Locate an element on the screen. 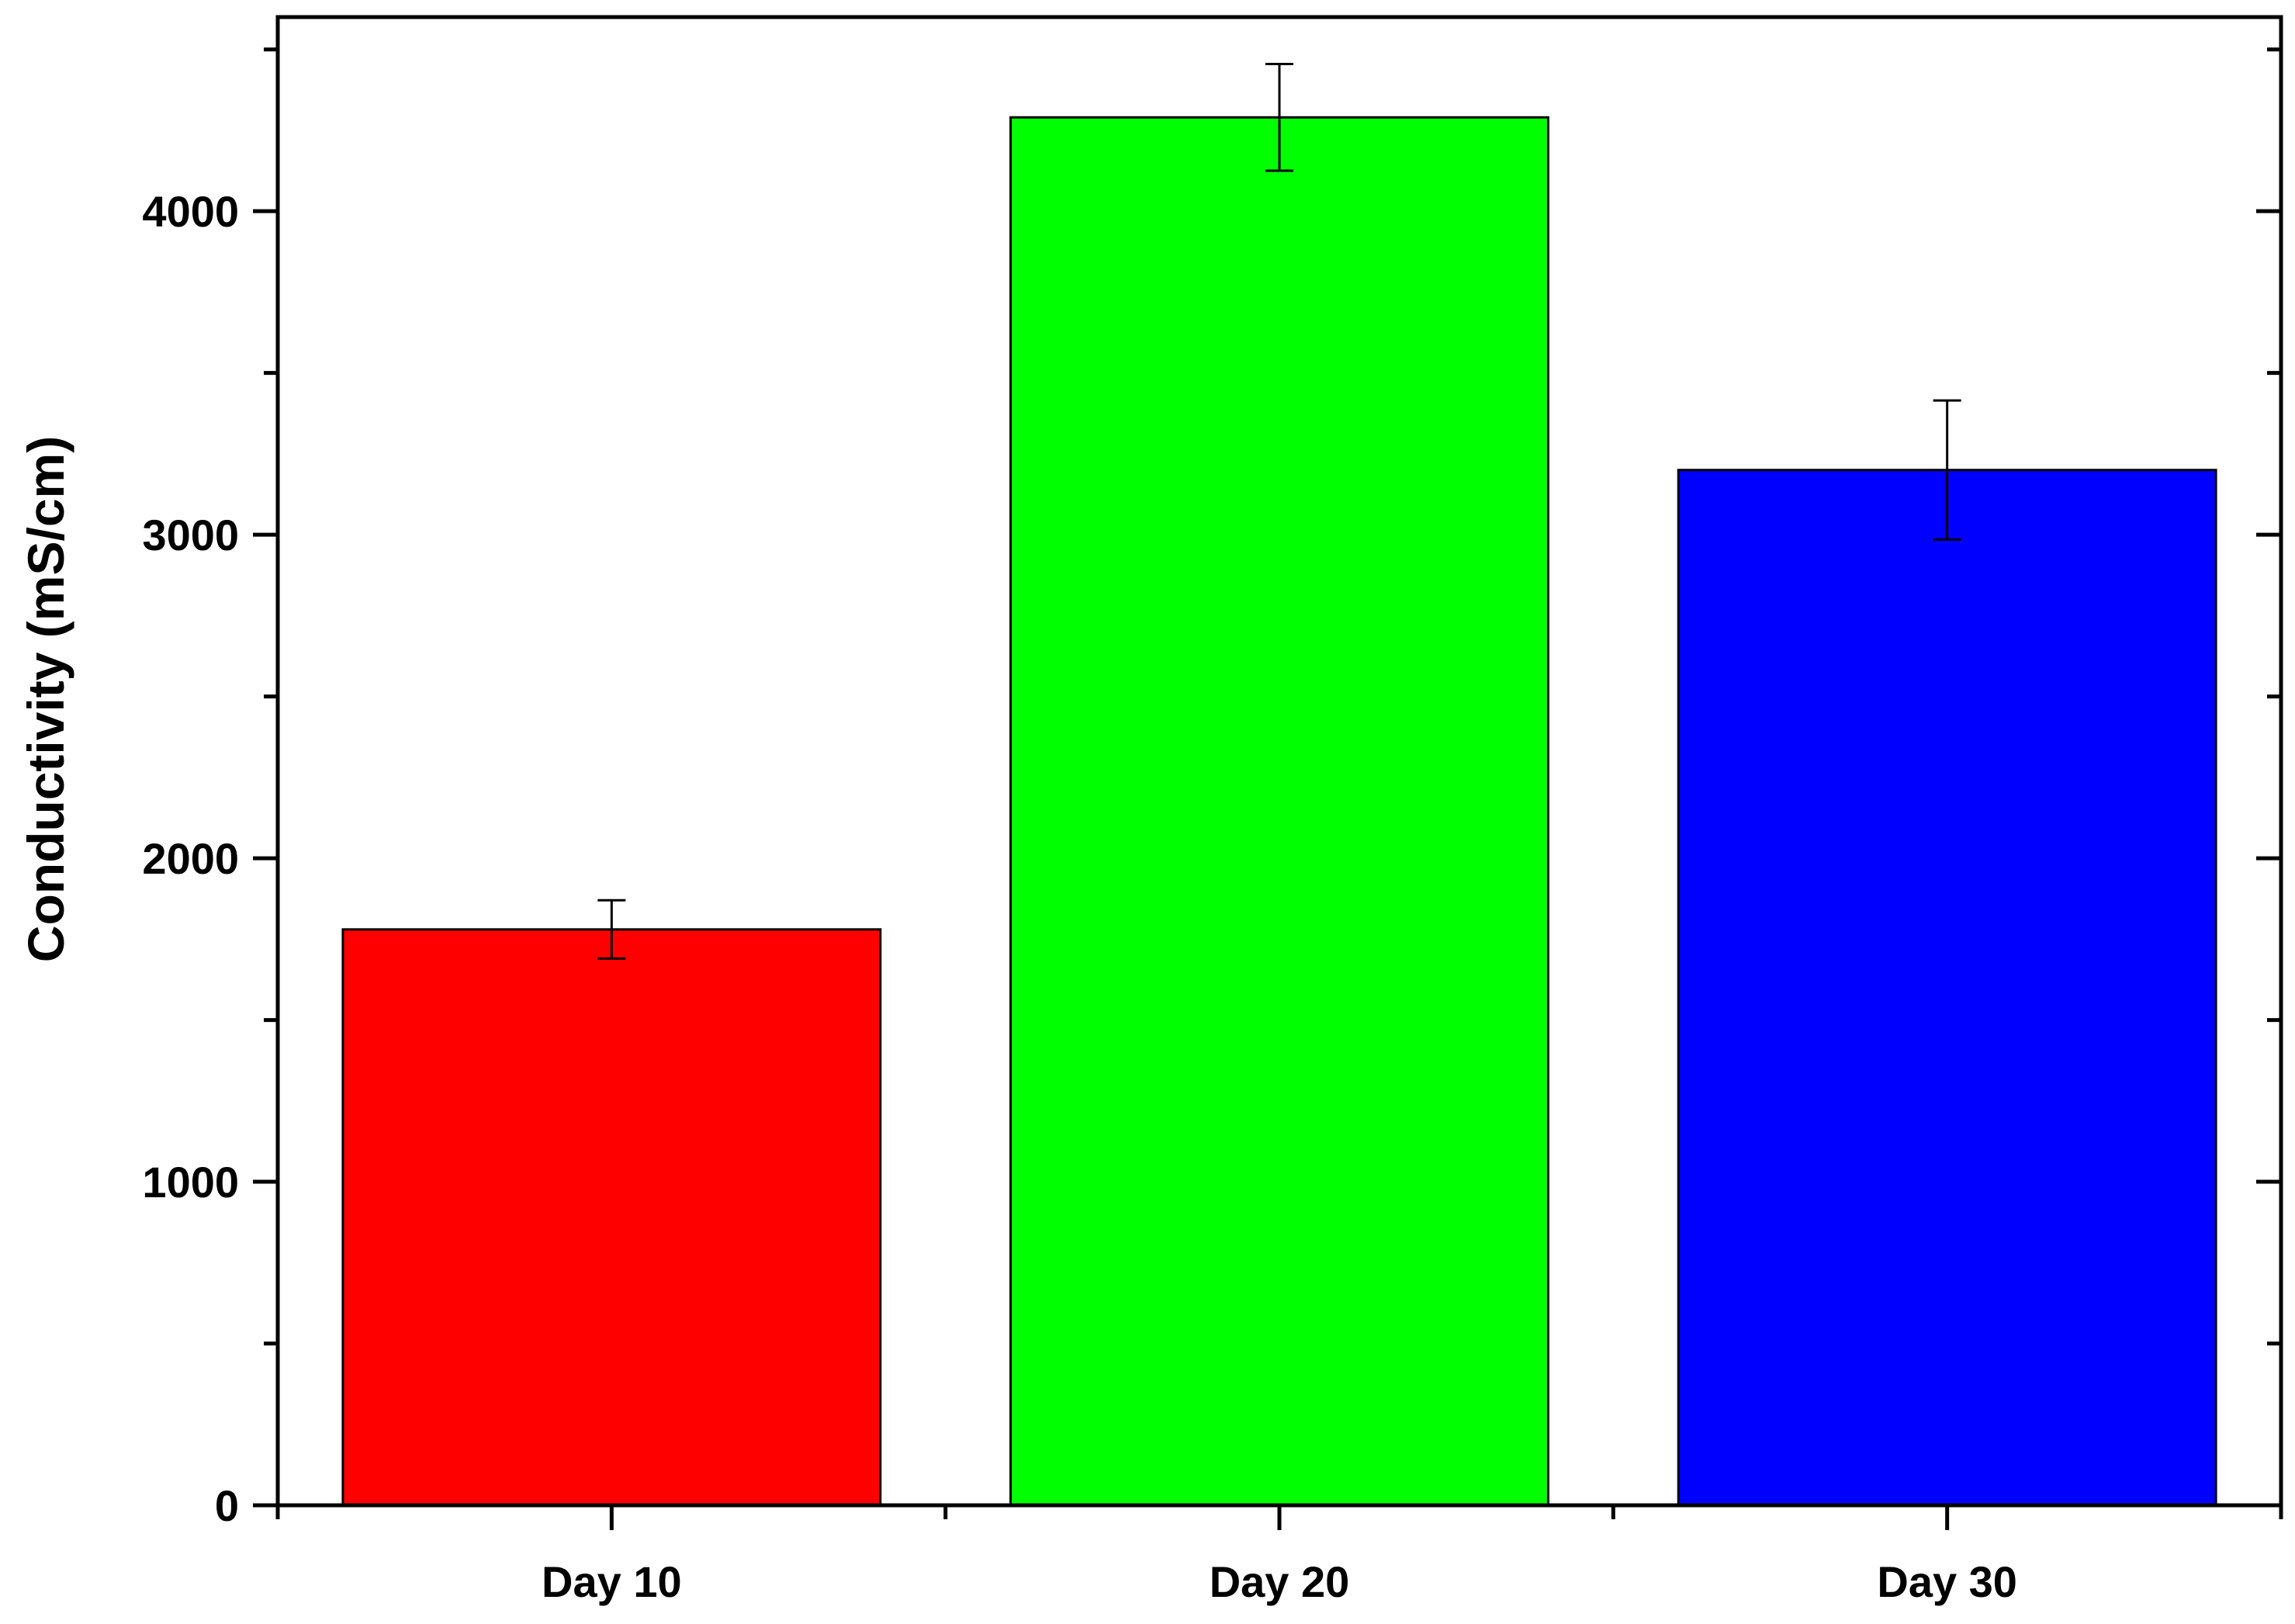  x-tick-label: Day 20 is located at coordinates (1280, 1581).